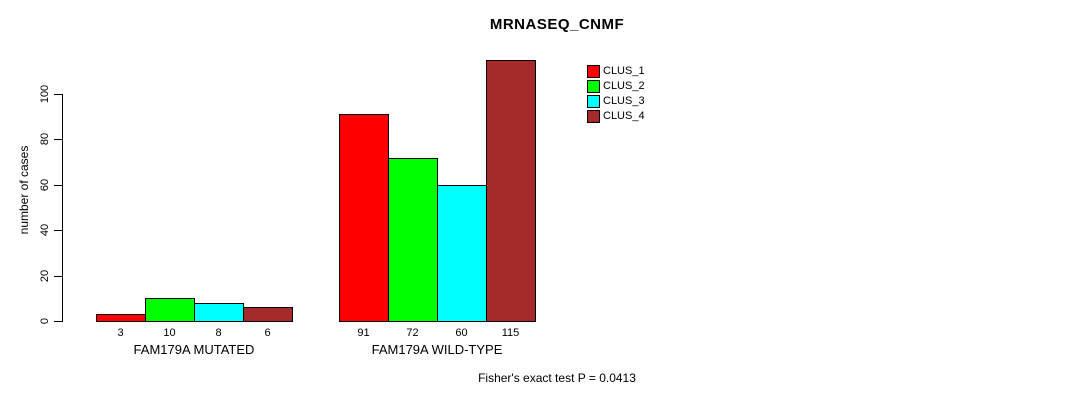  I want to click on bar-value-label: 72, so click(412, 333).